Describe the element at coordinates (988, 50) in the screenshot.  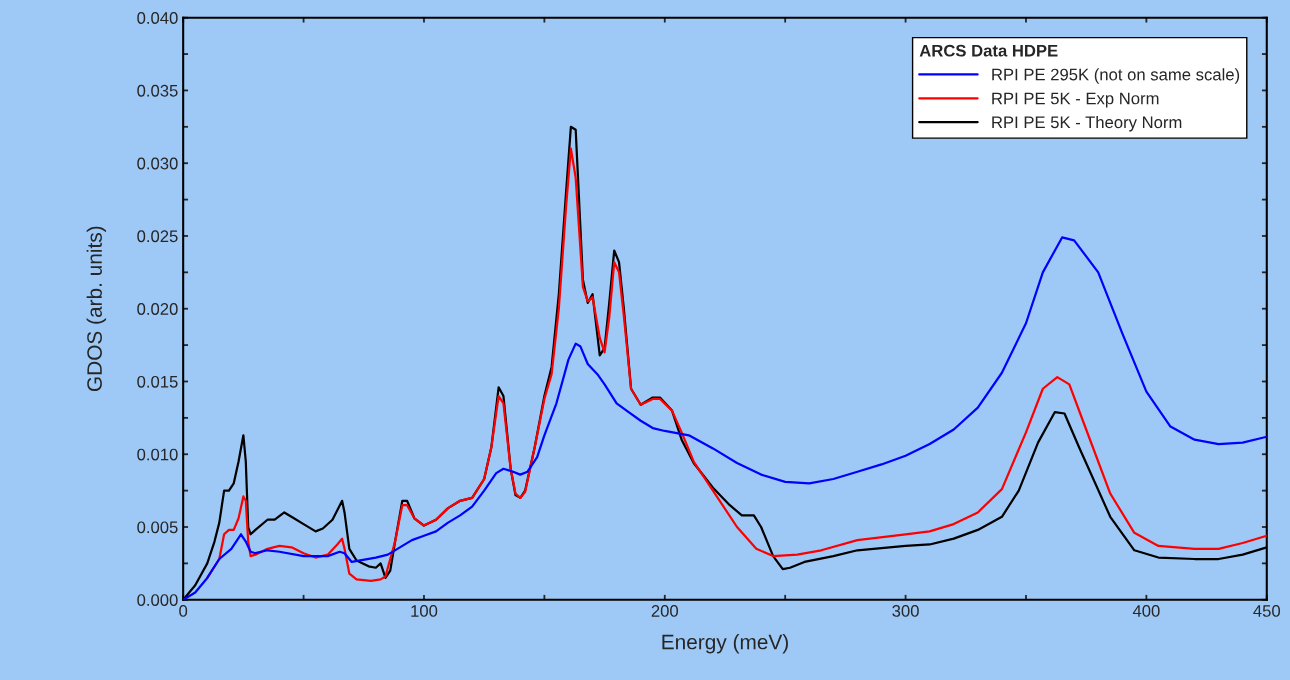
I see `legend-title: ARCS Data HDPE` at that location.